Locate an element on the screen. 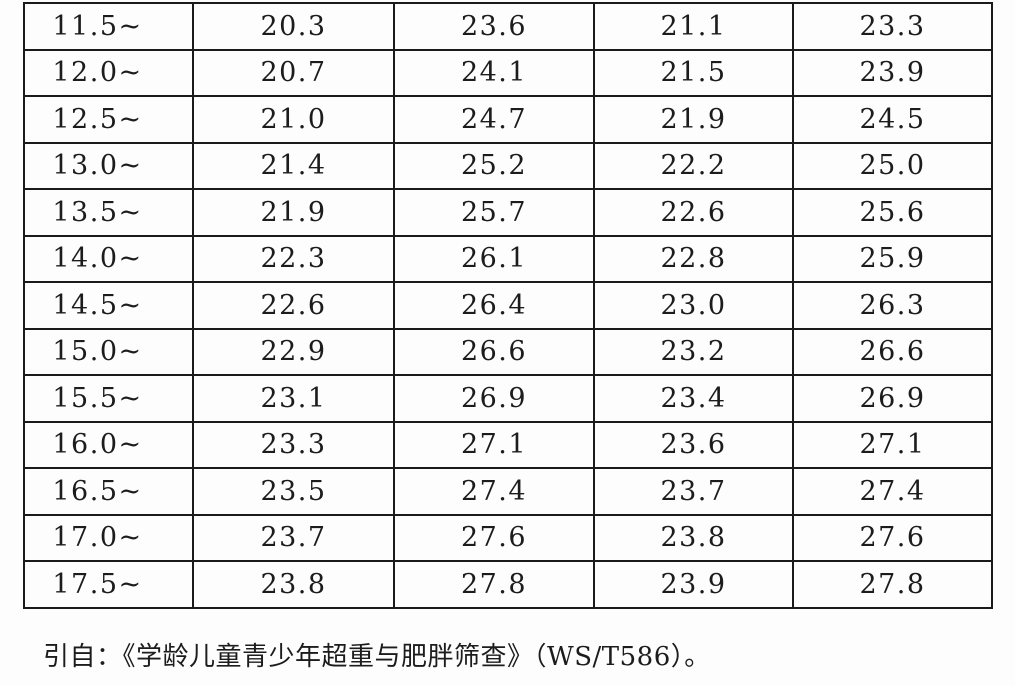  table-row: 14.0~ 22.3 26.1 22.8 25.9 is located at coordinates (508, 258).